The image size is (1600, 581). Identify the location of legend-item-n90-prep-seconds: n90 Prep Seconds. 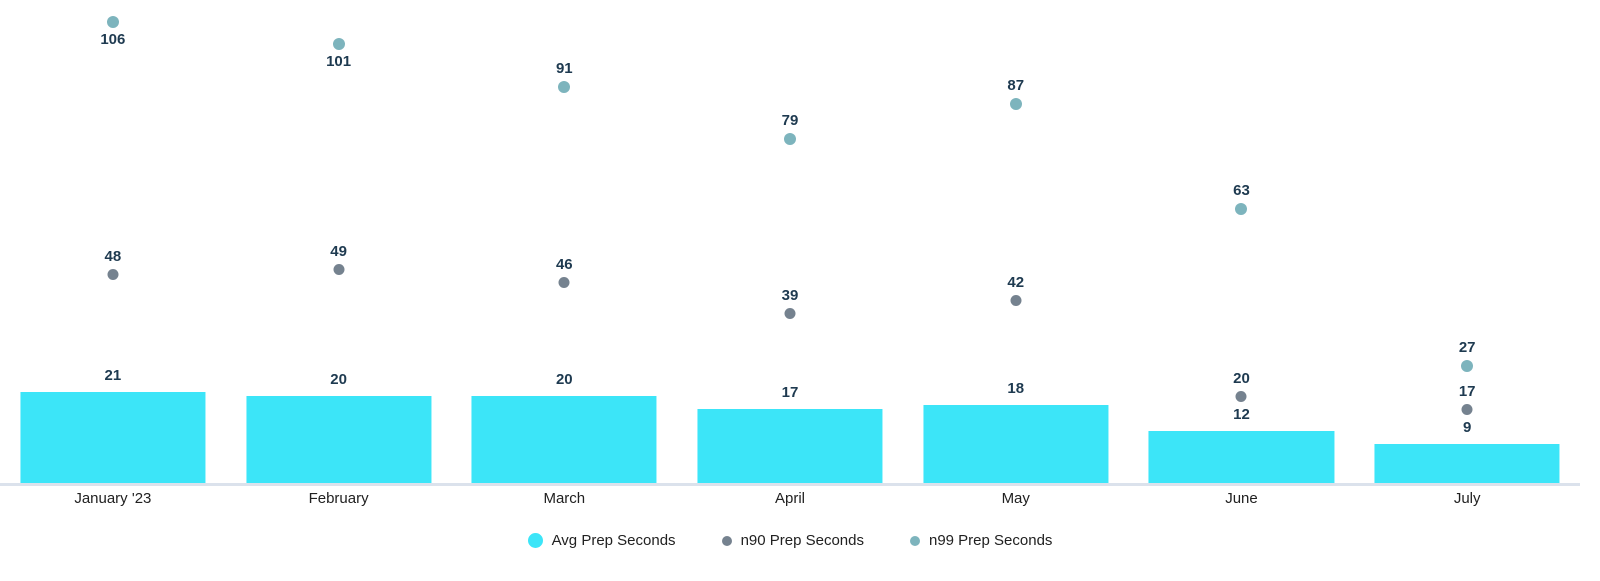
(792, 540).